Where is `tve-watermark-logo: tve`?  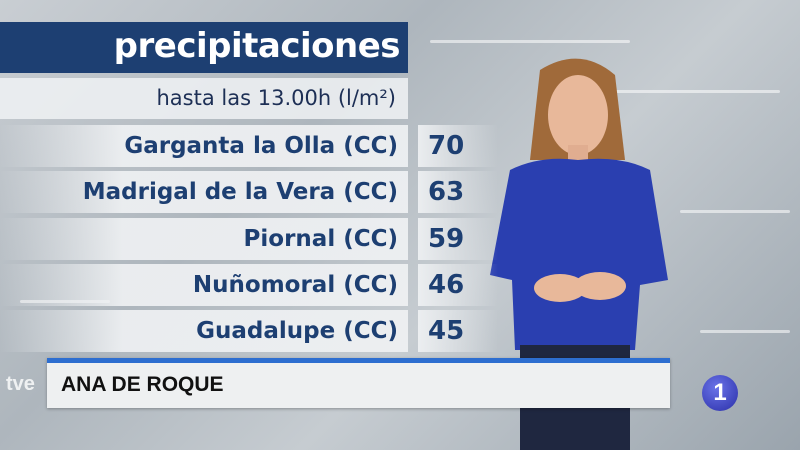
tve-watermark-logo: tve is located at coordinates (20, 384).